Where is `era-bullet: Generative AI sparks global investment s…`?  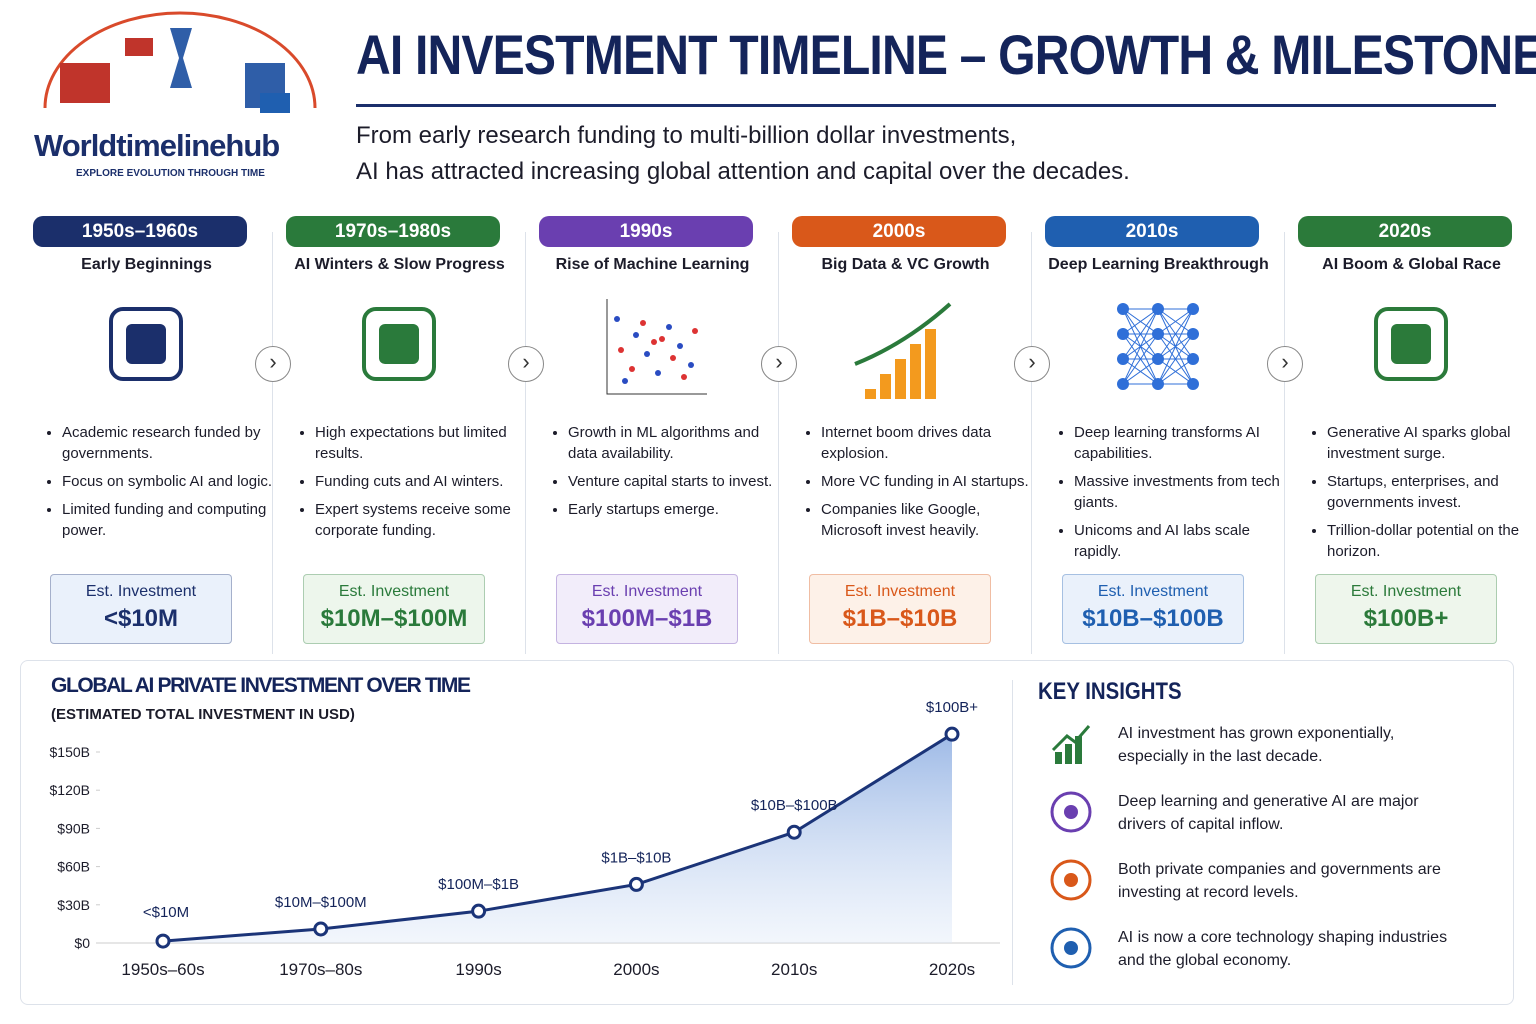 era-bullet: Generative AI sparks global investment s… is located at coordinates (1431, 443).